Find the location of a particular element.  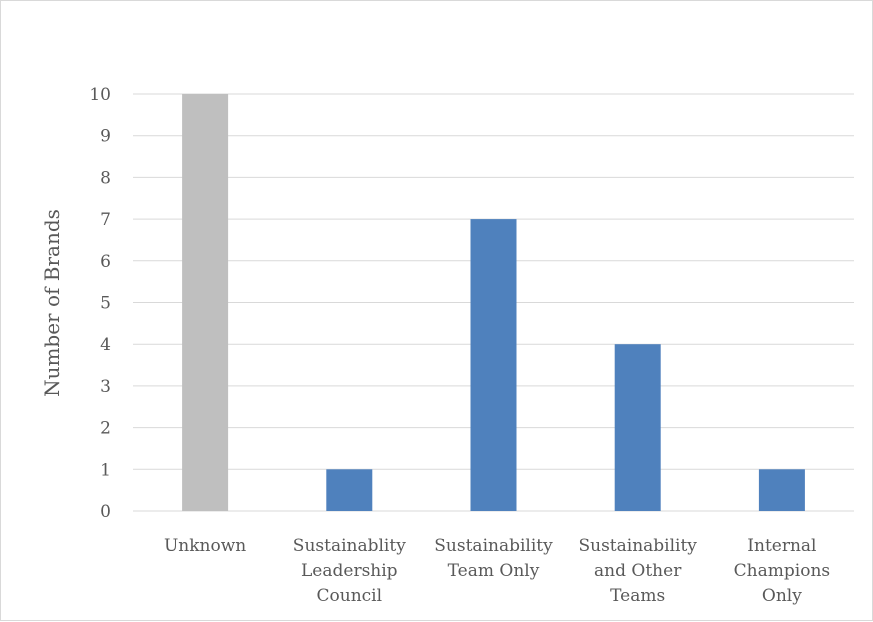

x-category-label: Sustainability and Other Teams is located at coordinates (637, 571).